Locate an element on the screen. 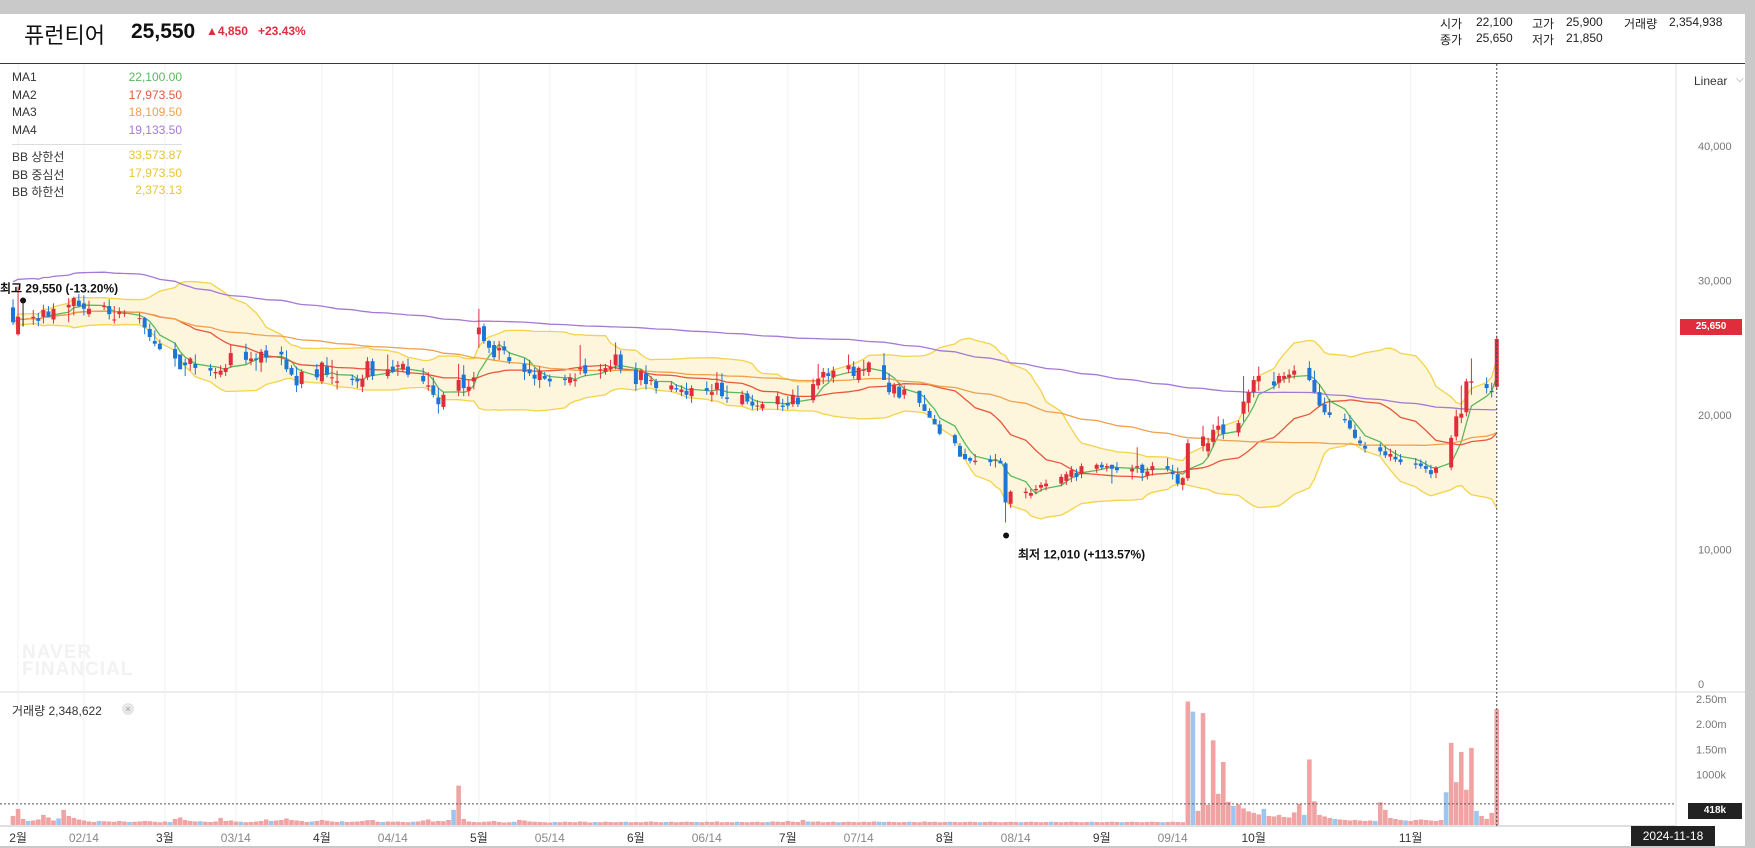 Image resolution: width=1755 pixels, height=848 pixels. chevron-down-icon: ⌵ is located at coordinates (1740, 79).